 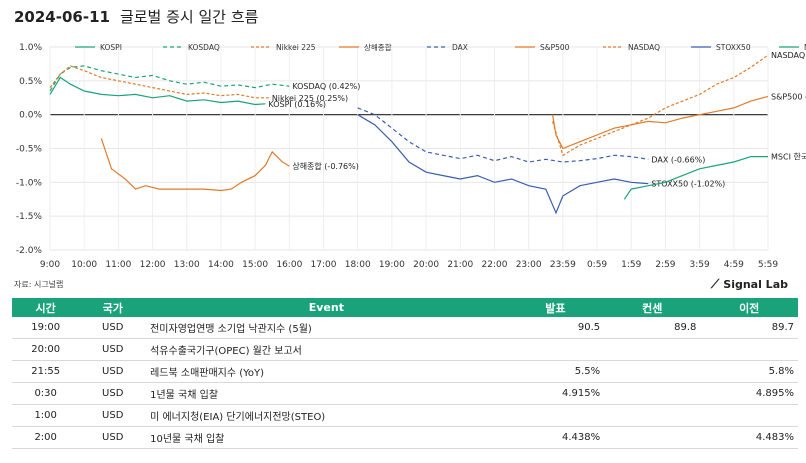 I want to click on legend-label: KOSPI, so click(x=111, y=47).